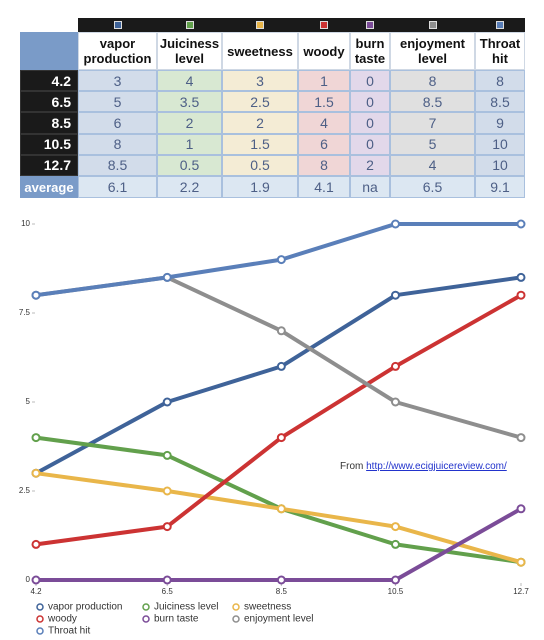  I want to click on column-header: vapor production, so click(117, 51).